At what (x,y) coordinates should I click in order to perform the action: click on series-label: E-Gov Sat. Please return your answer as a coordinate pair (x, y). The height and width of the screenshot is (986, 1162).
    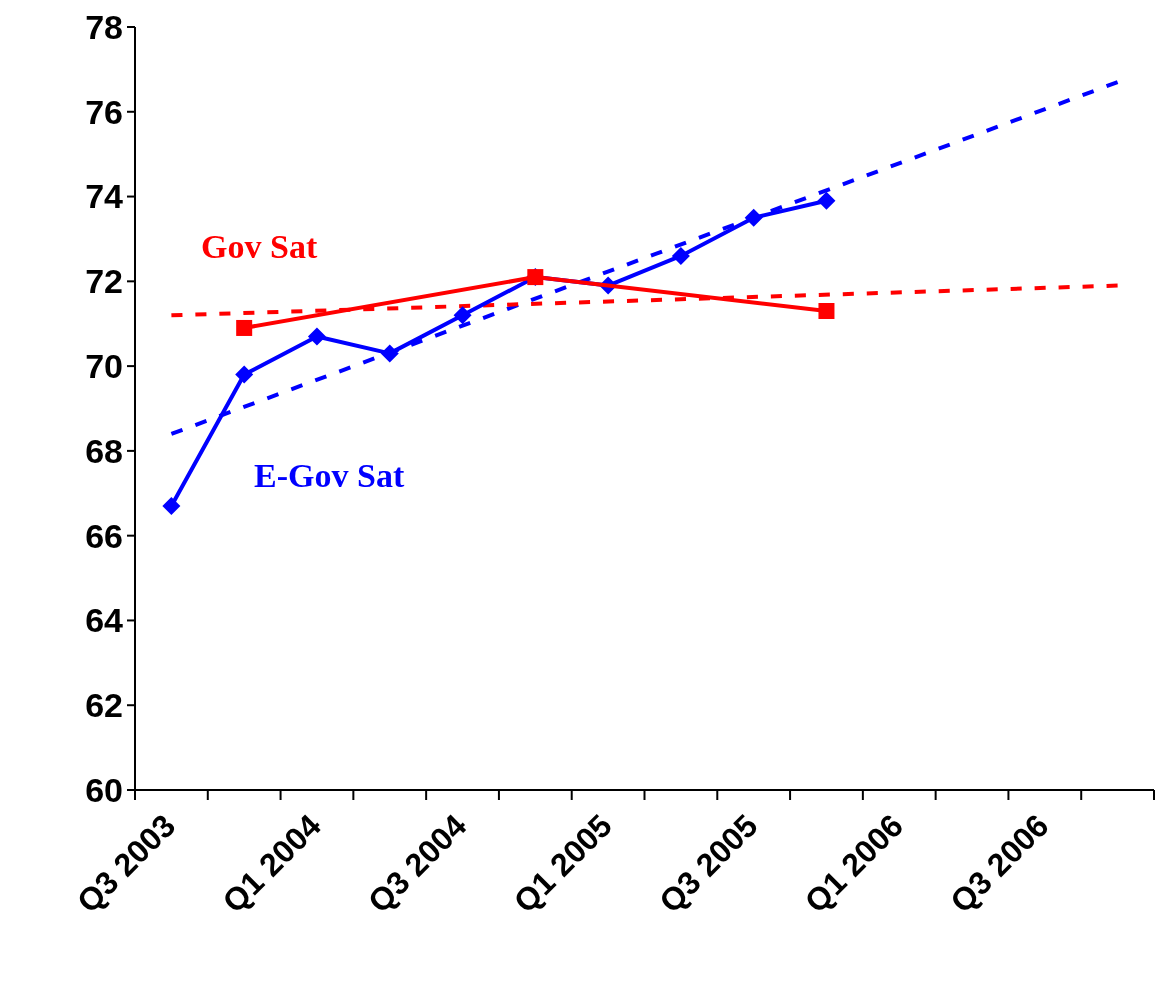
    Looking at the image, I should click on (329, 475).